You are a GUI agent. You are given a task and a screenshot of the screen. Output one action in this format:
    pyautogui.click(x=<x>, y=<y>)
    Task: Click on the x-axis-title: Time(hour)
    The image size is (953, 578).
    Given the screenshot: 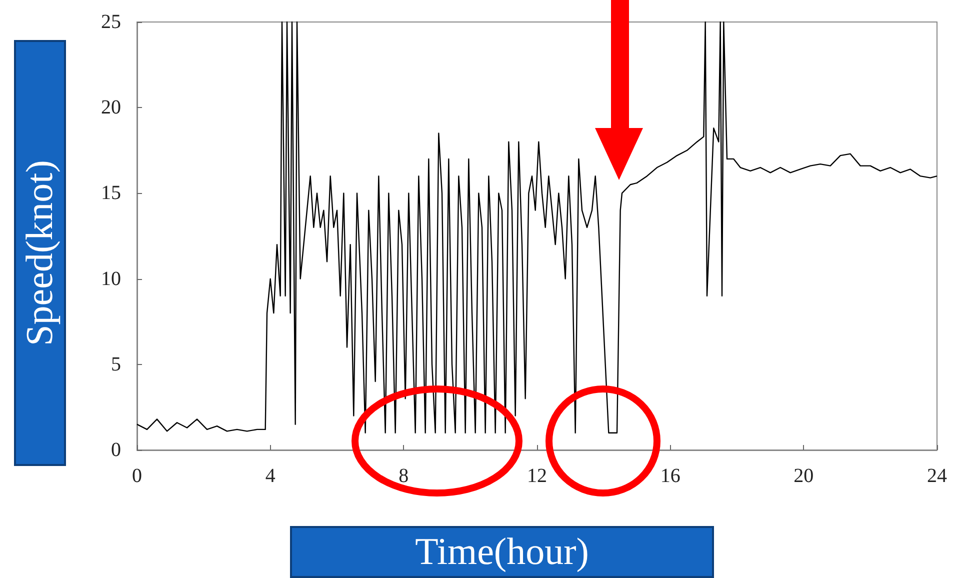 What is the action you would take?
    pyautogui.click(x=502, y=552)
    